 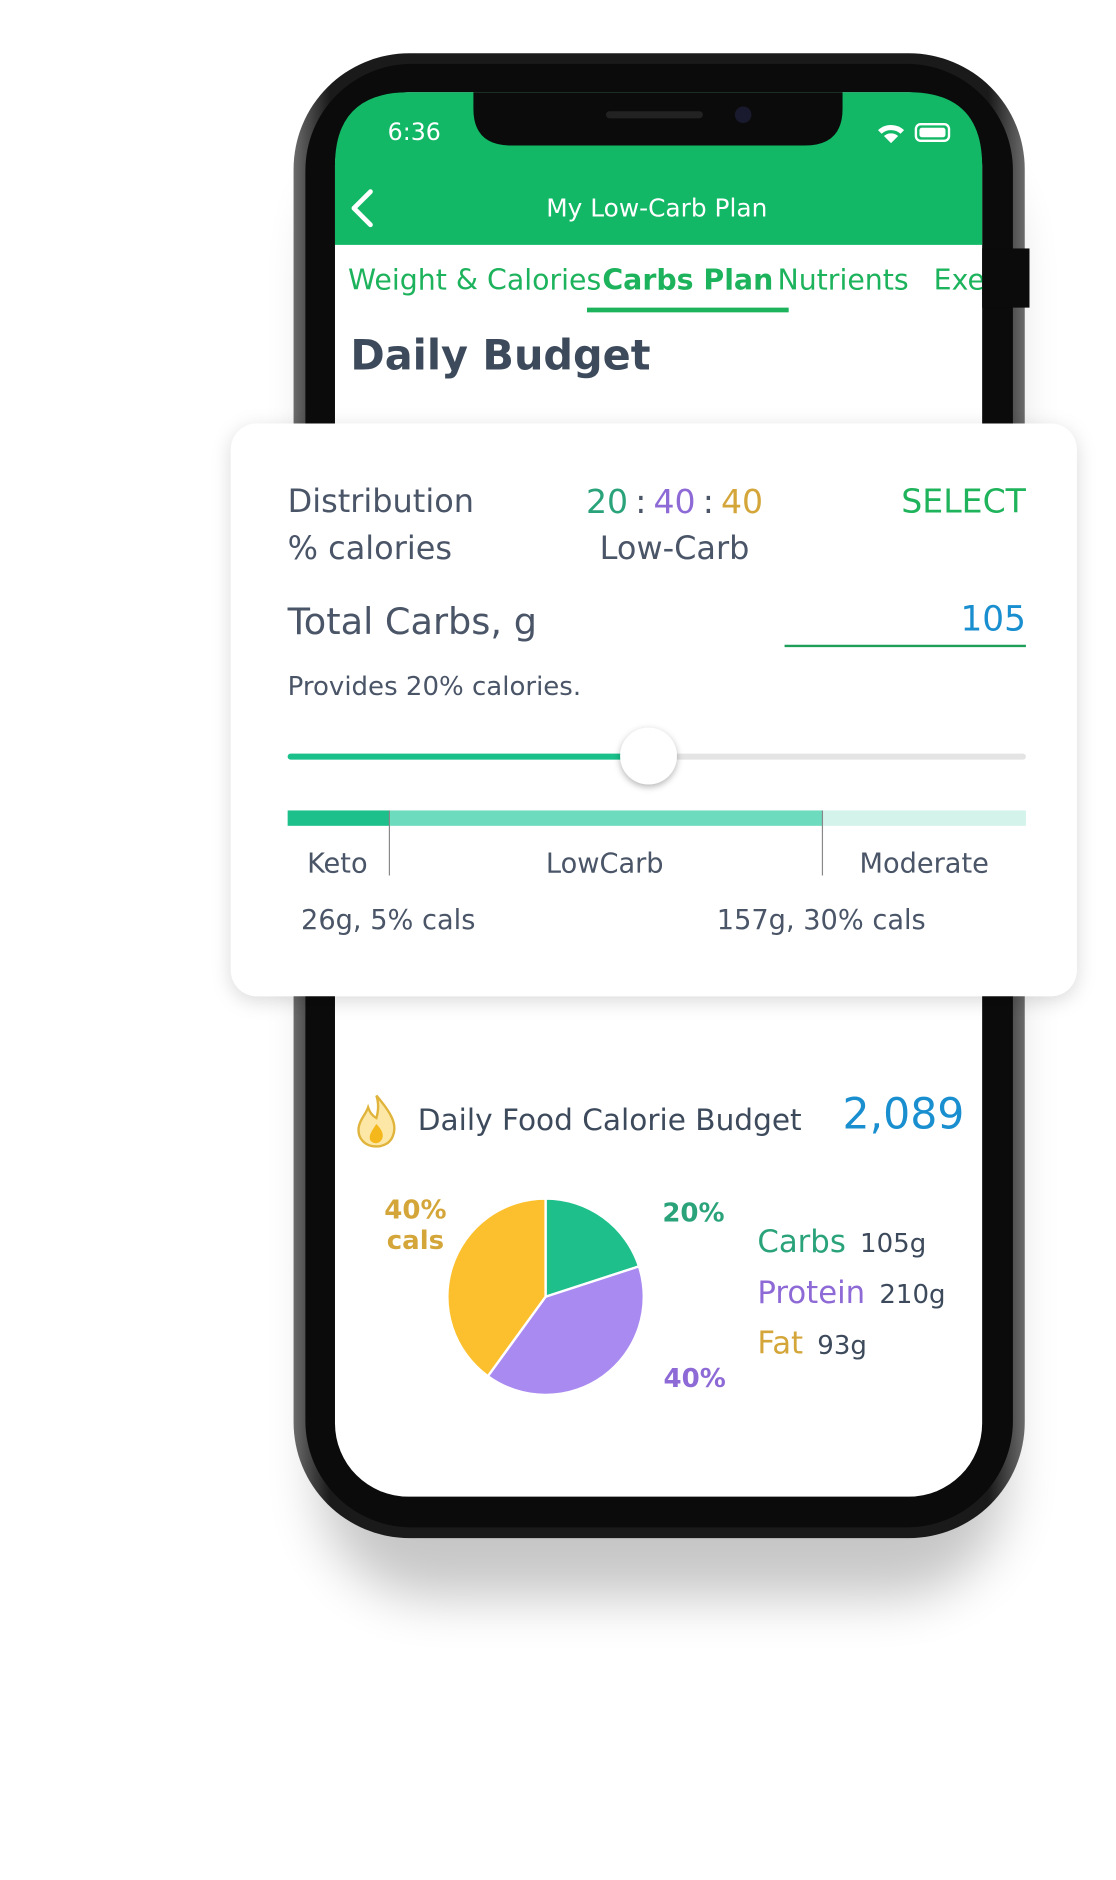 I want to click on status-time: 6:36, so click(x=414, y=132).